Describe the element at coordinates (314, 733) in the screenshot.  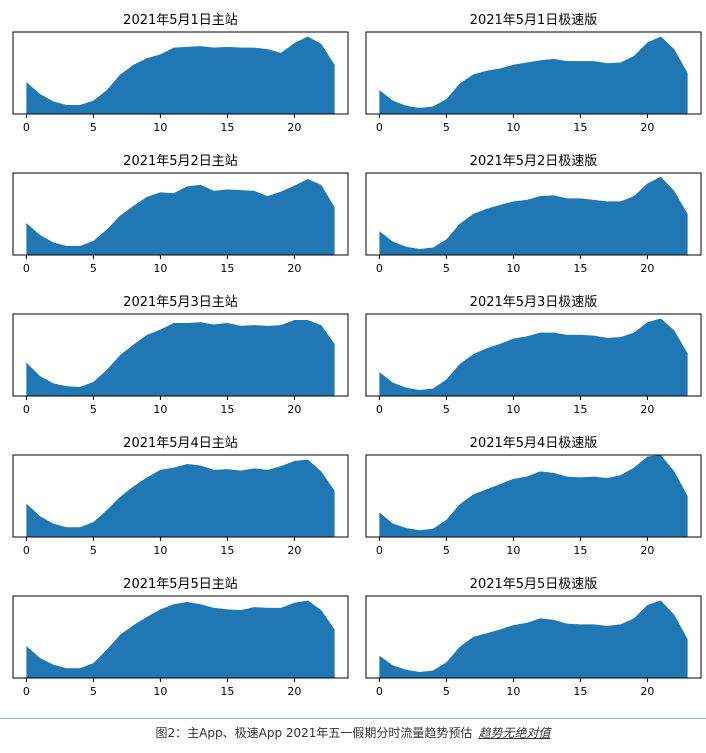
I see `caption-text: 图2：主App、极速App 2021年五一假期分时流量趋势预估` at that location.